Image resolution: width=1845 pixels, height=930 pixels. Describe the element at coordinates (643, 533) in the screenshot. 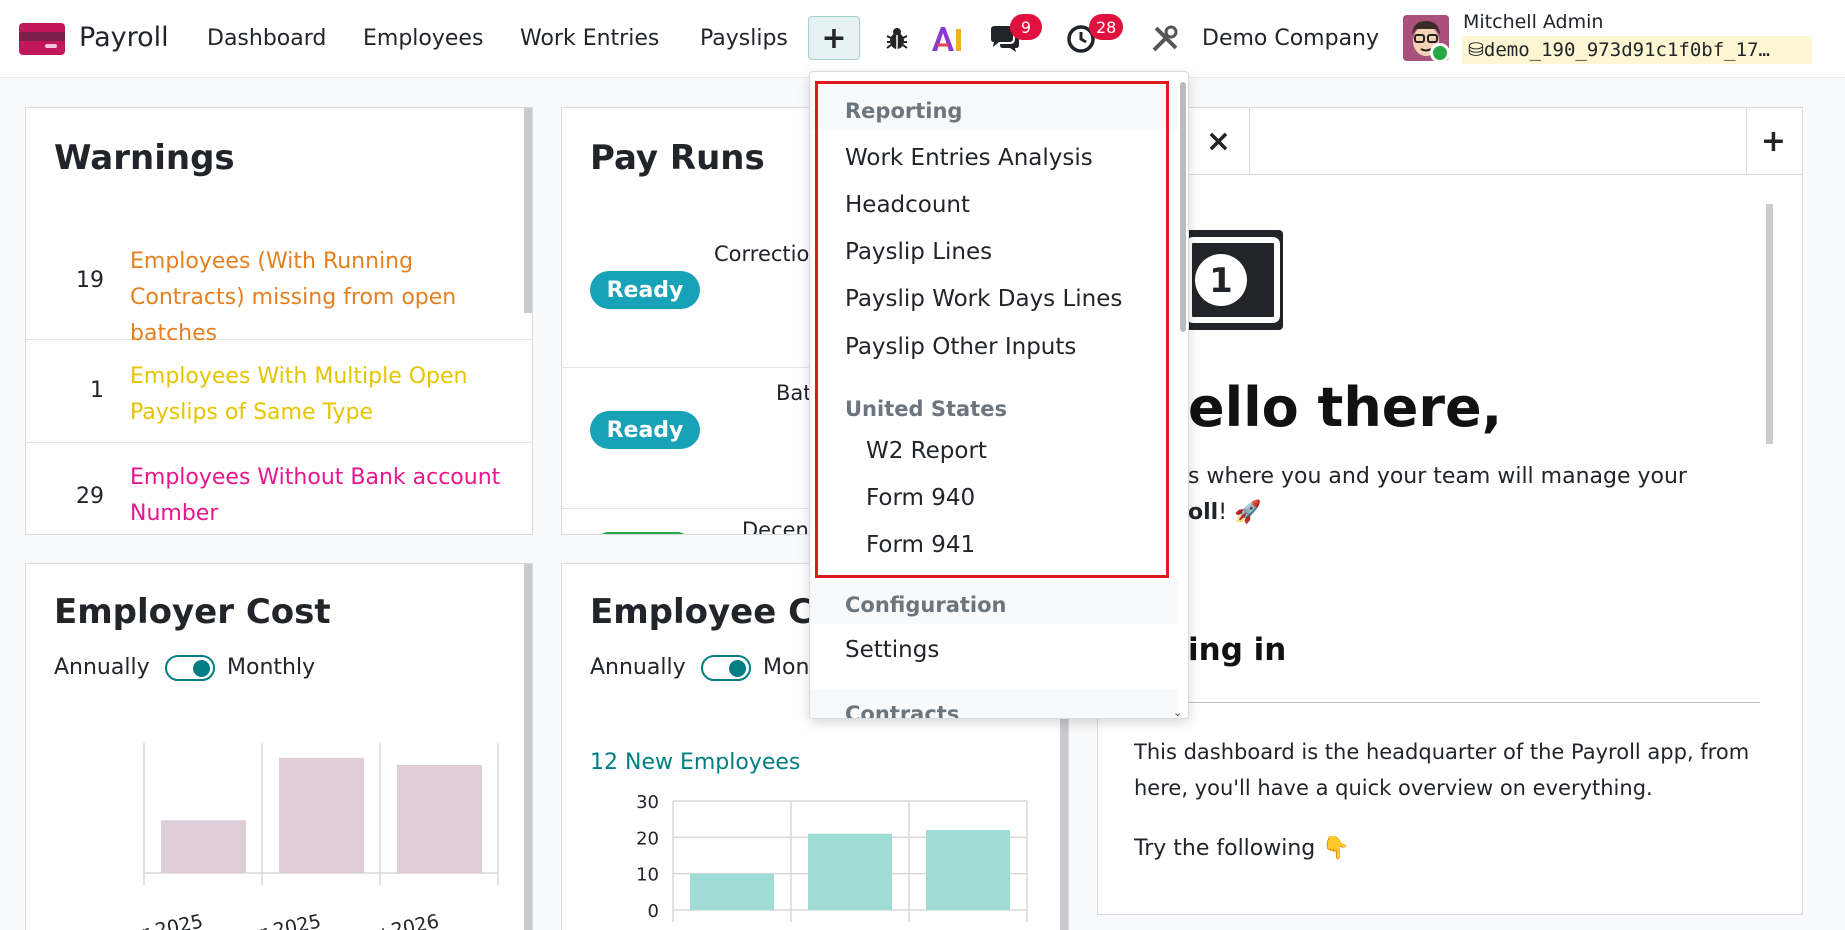

I see `pay-run-status-badge` at that location.